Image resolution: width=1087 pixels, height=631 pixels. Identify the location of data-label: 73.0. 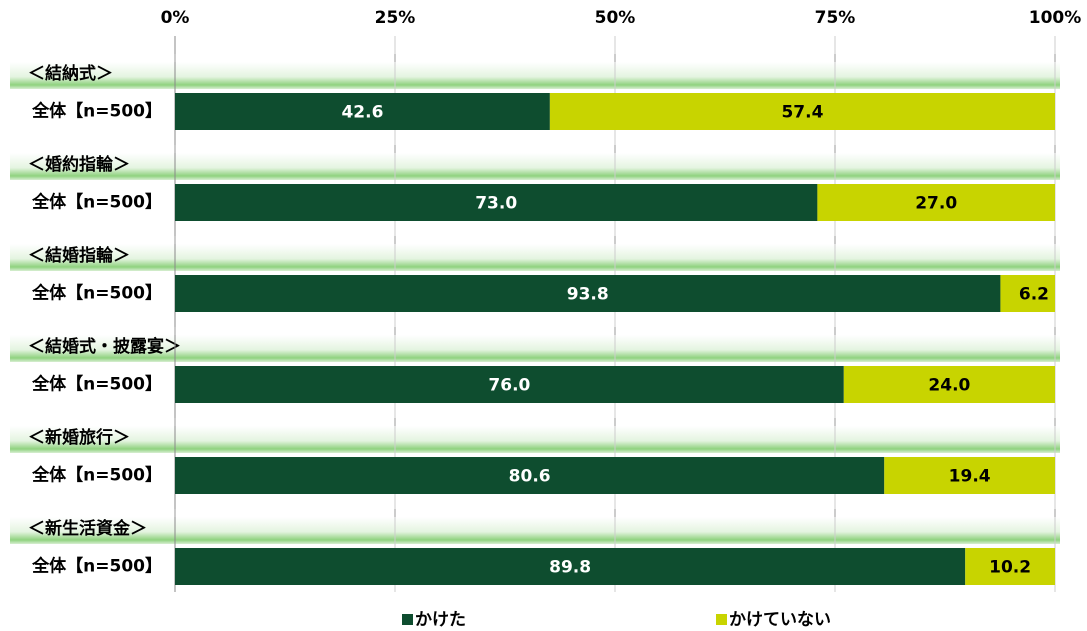
(496, 204).